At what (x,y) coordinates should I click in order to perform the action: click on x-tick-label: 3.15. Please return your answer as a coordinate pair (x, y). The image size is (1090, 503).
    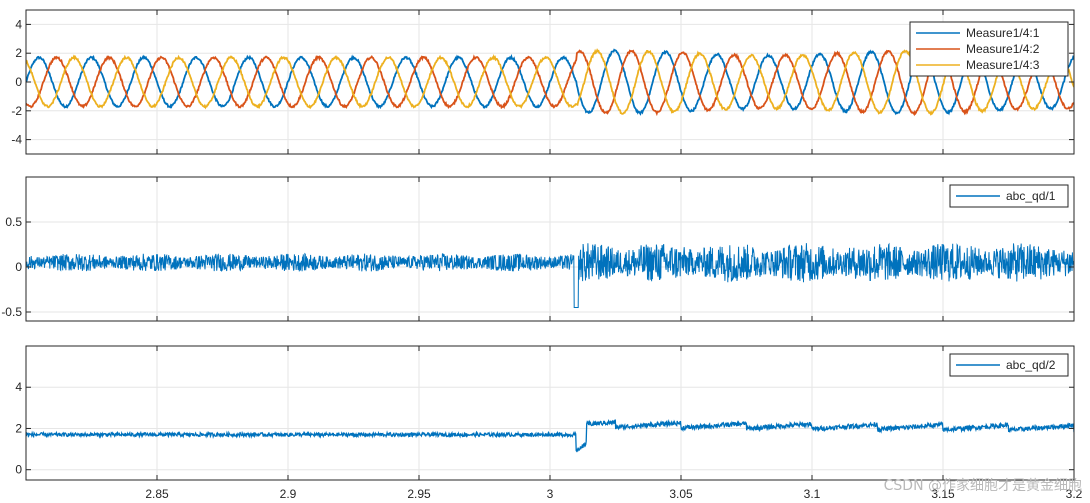
    Looking at the image, I should click on (943, 494).